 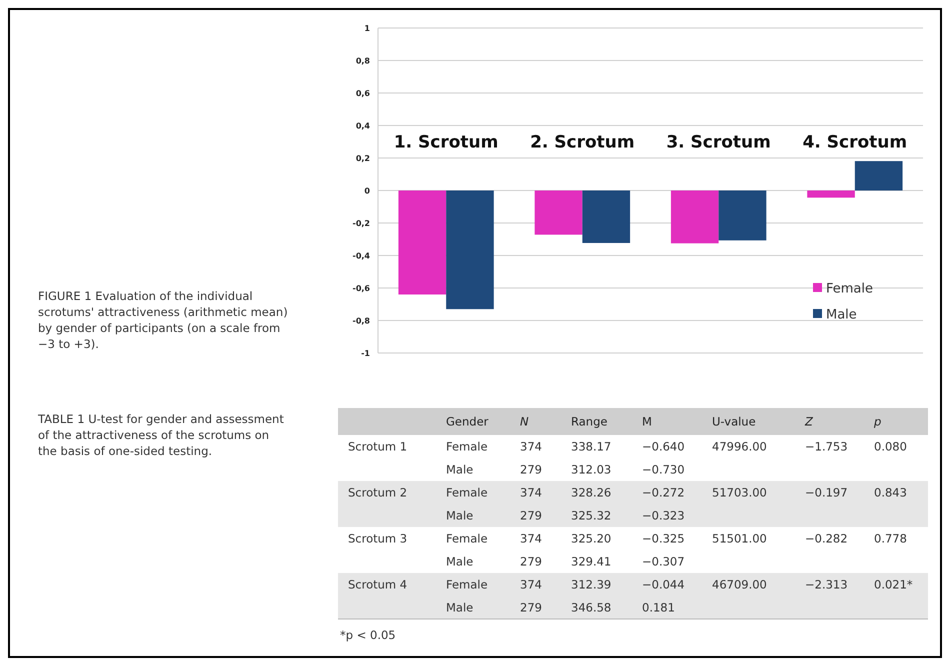 What do you see at coordinates (363, 158) in the screenshot?
I see `y-tick-label: 0,2` at bounding box center [363, 158].